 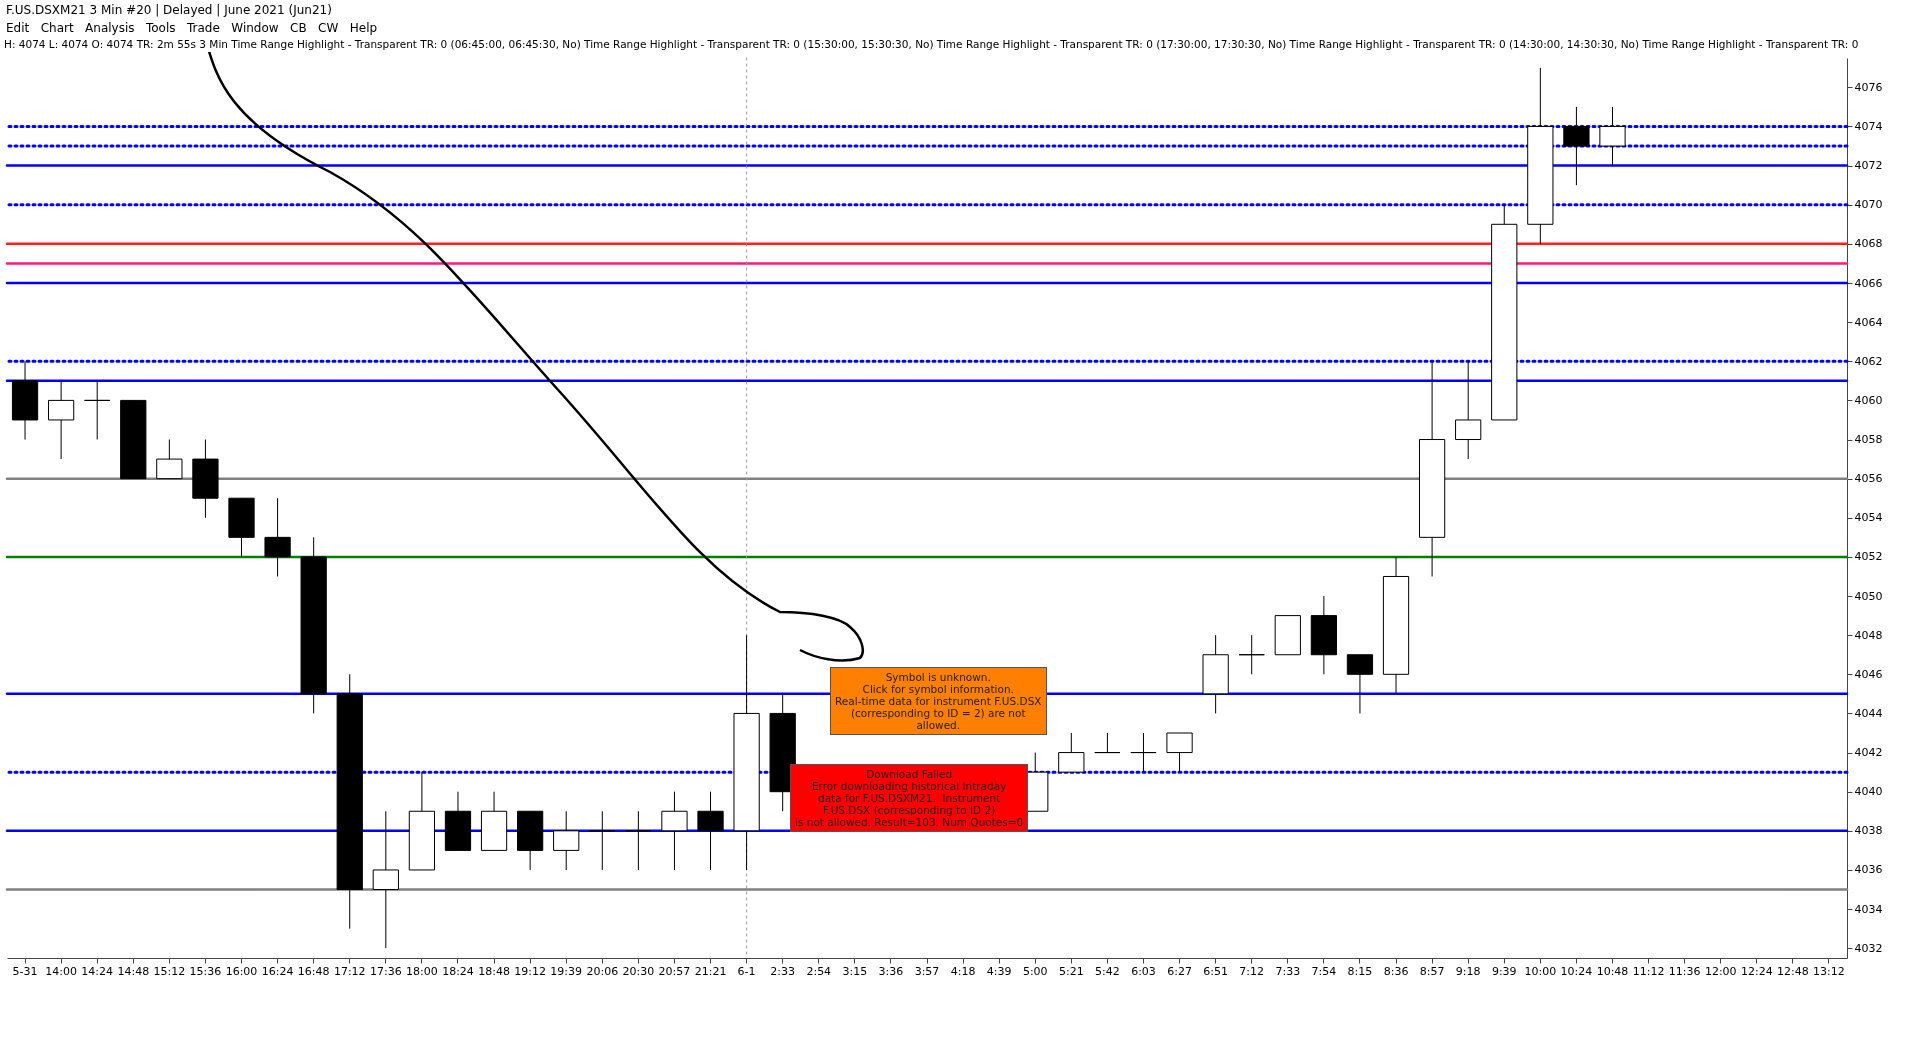 I want to click on y-tick-label: 4076, so click(x=1868, y=87).